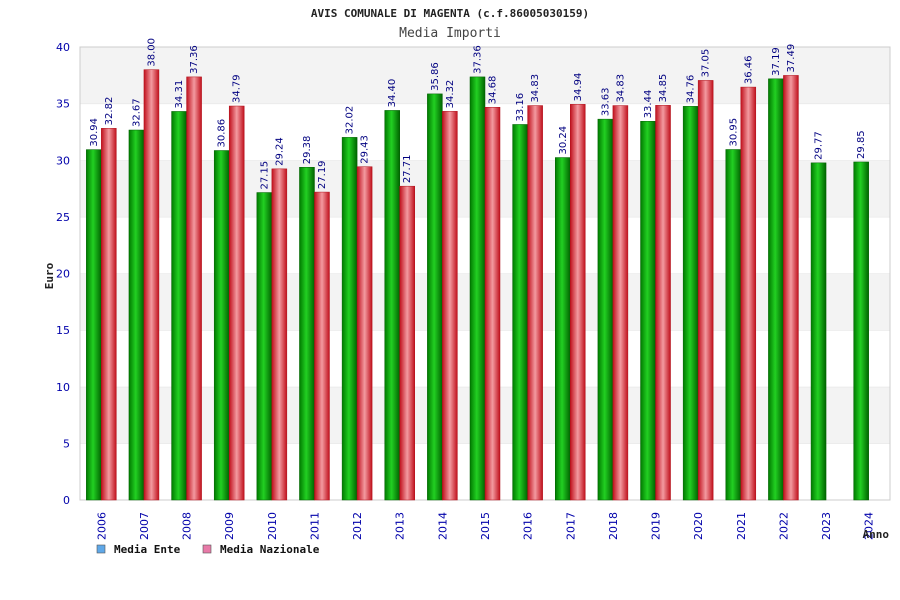  I want to click on data-label-media-ente: 29.77, so click(819, 145).